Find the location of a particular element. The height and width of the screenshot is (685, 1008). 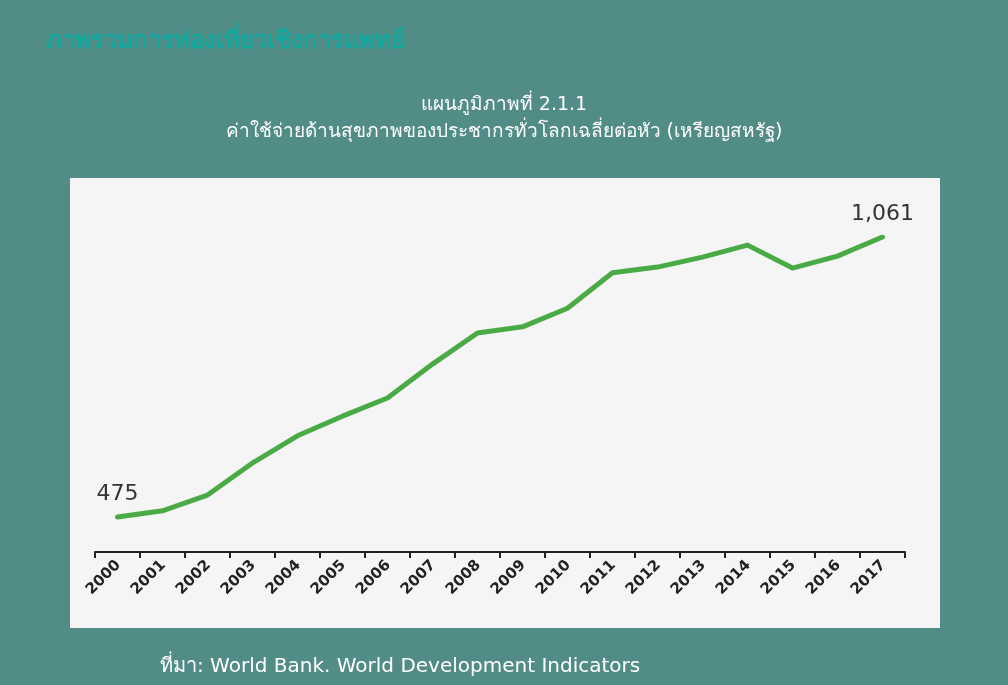

text: ที่มา: World Bank. World Development Indicators is located at coordinates (400, 664).